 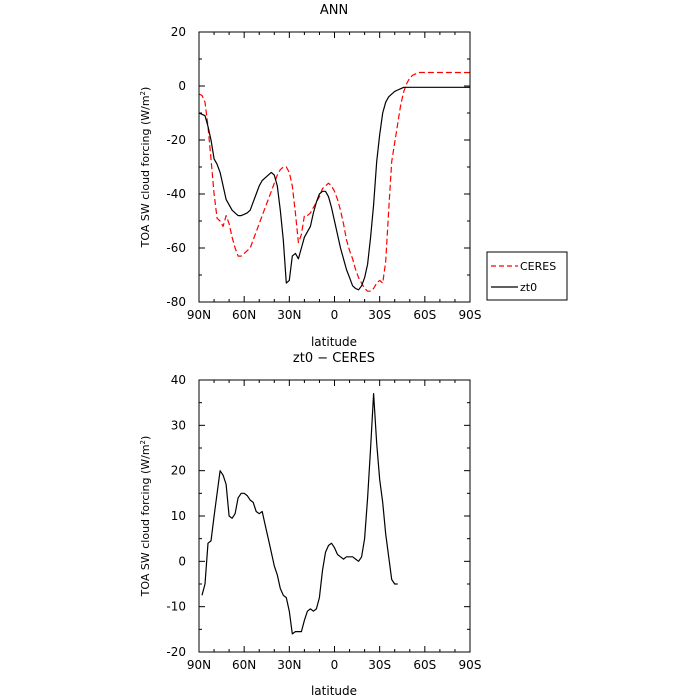 I want to click on top-y-axis-label: TOA SW cloud forcing (W/m2), so click(x=145, y=168).